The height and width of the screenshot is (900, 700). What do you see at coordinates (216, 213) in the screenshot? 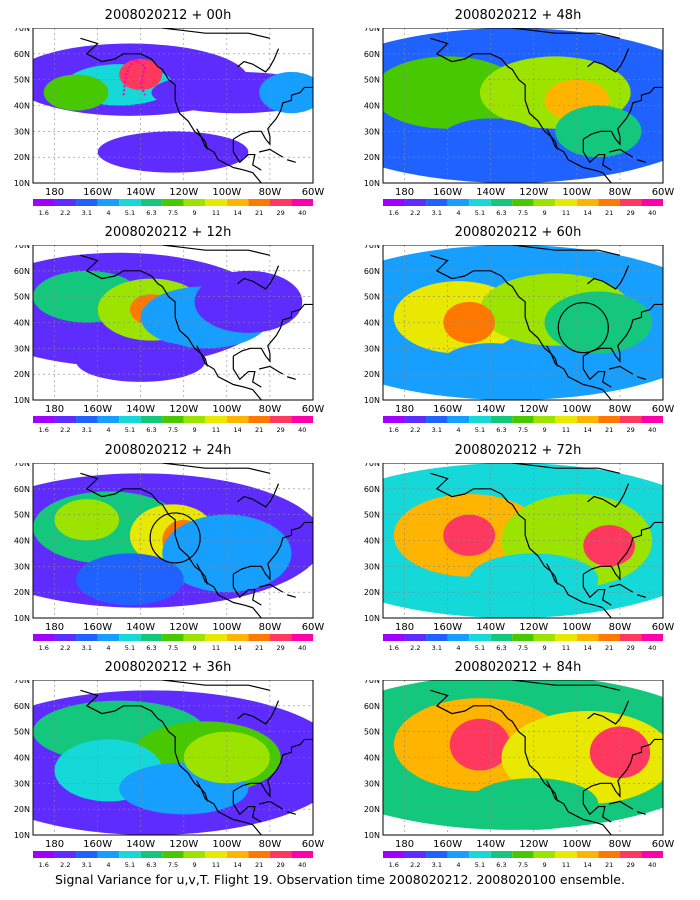
I see `colorbar-label: 11` at bounding box center [216, 213].